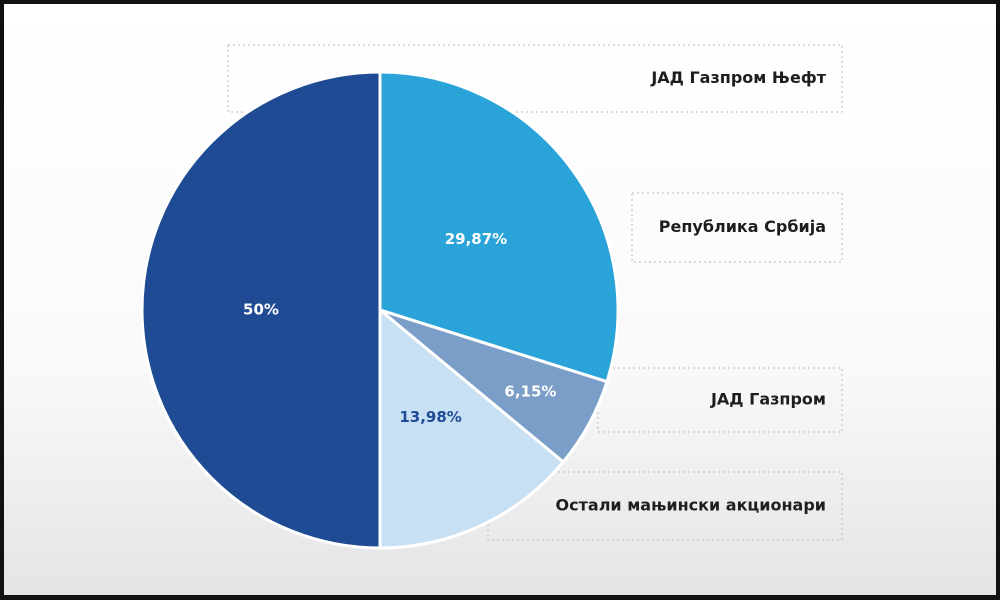 The image size is (1000, 600). I want to click on right-bar, so click(998, 300).